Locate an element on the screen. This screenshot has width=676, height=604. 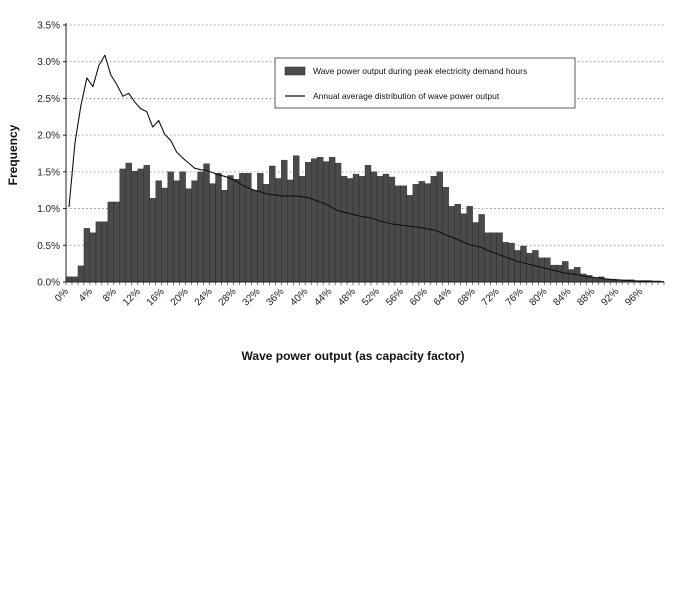
x-tick-label: 12% is located at coordinates (132, 297).